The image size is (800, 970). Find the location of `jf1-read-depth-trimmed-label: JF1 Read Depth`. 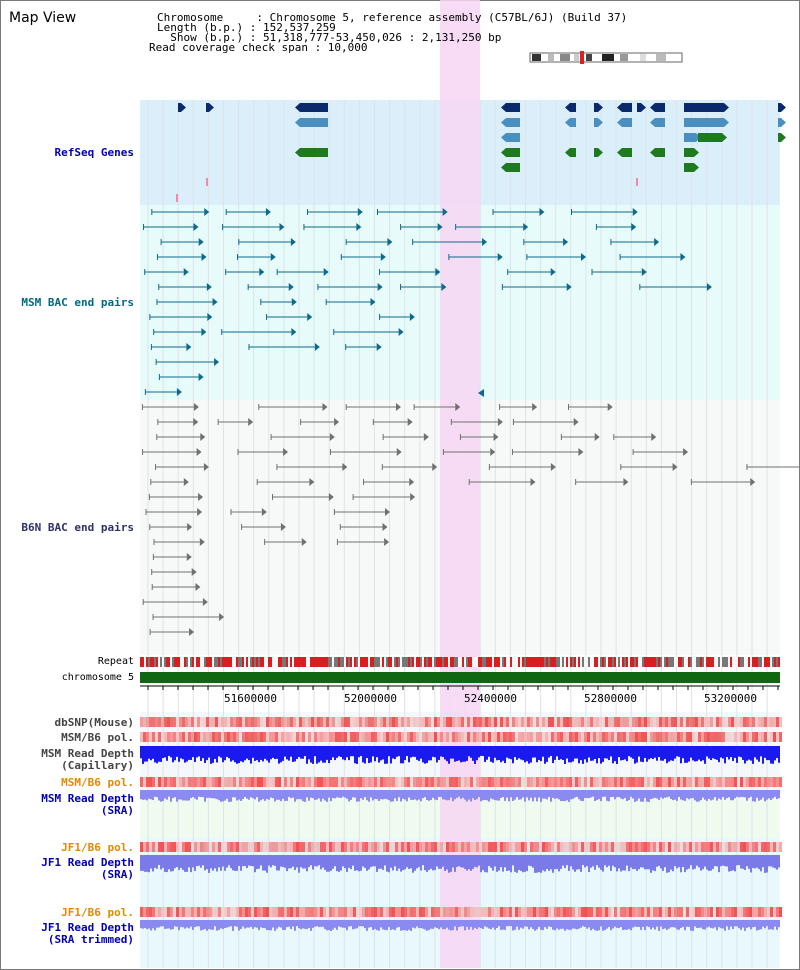

jf1-read-depth-trimmed-label: JF1 Read Depth is located at coordinates (87, 927).